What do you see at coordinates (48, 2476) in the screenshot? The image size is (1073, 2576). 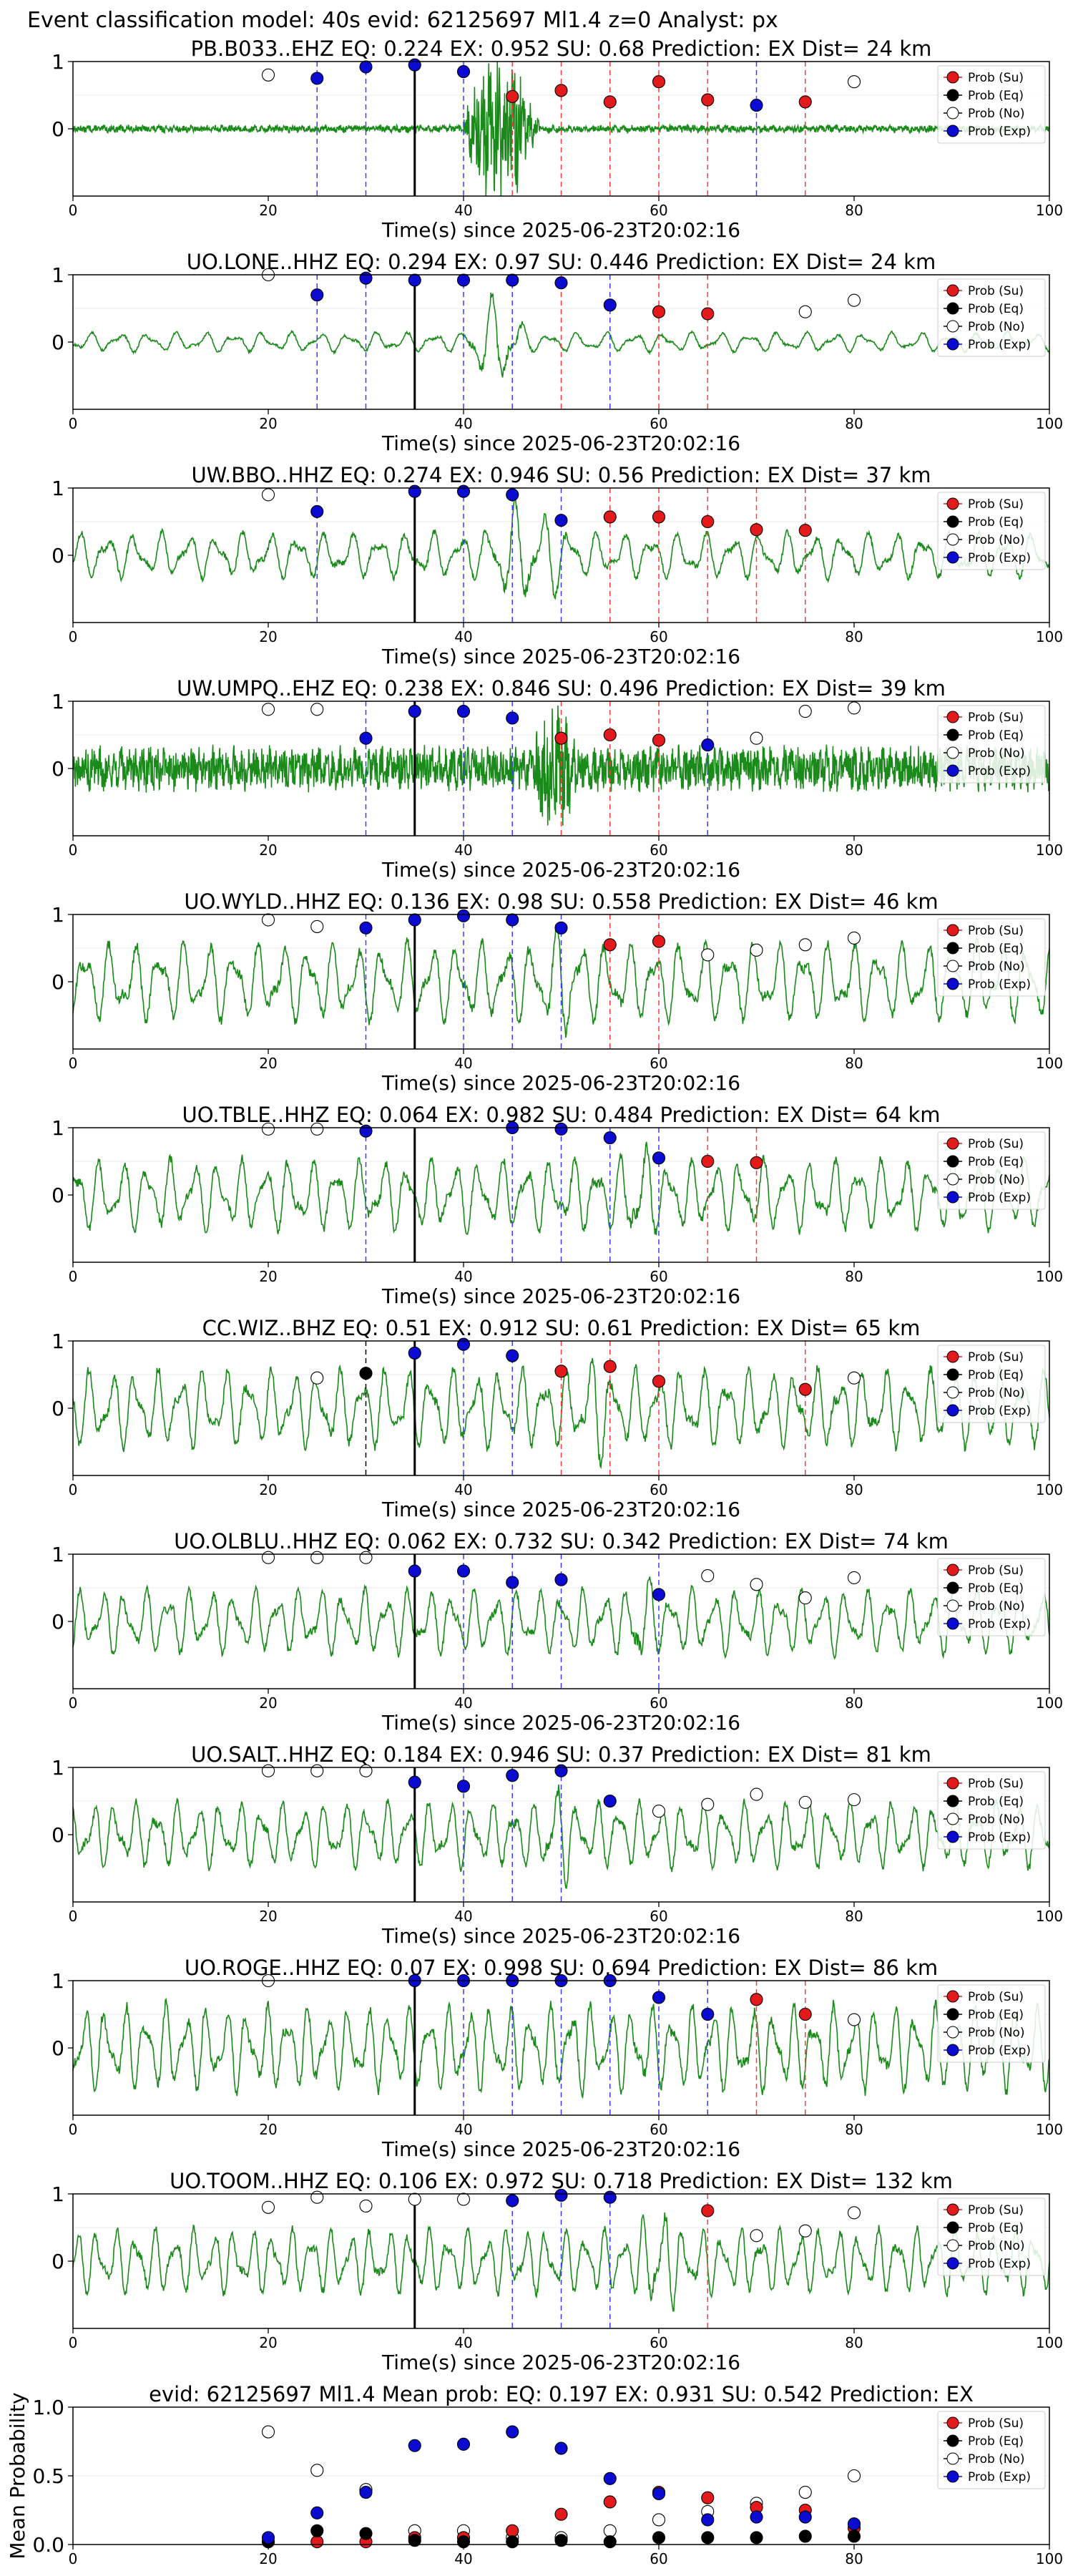 I see `y-tick-label: 0.5` at bounding box center [48, 2476].